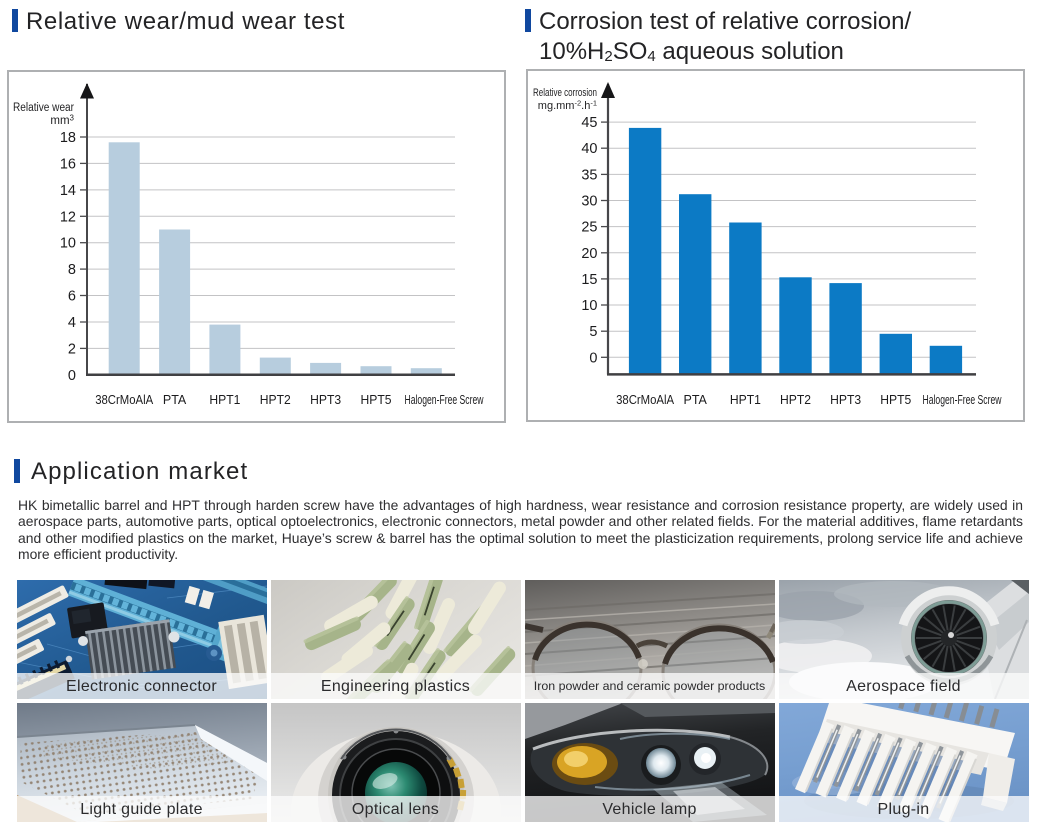 Image resolution: width=1044 pixels, height=834 pixels. Describe the element at coordinates (72, 349) in the screenshot. I see `svg-text: 2` at that location.